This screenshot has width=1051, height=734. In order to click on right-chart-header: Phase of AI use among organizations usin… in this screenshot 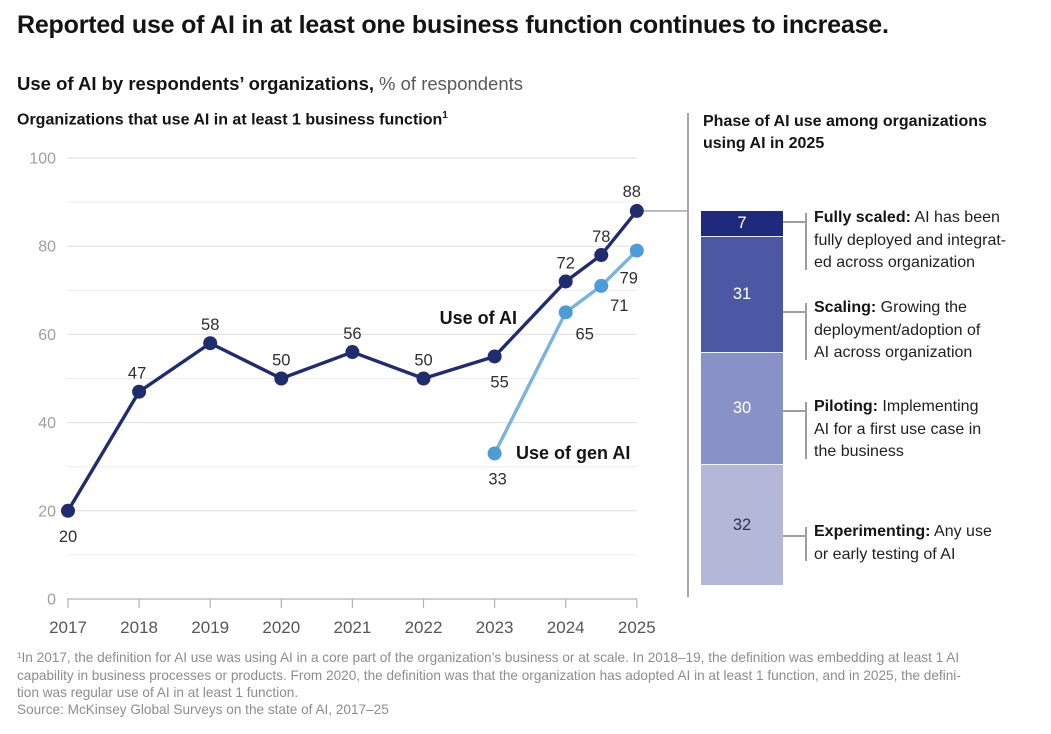, I will do `click(845, 132)`.